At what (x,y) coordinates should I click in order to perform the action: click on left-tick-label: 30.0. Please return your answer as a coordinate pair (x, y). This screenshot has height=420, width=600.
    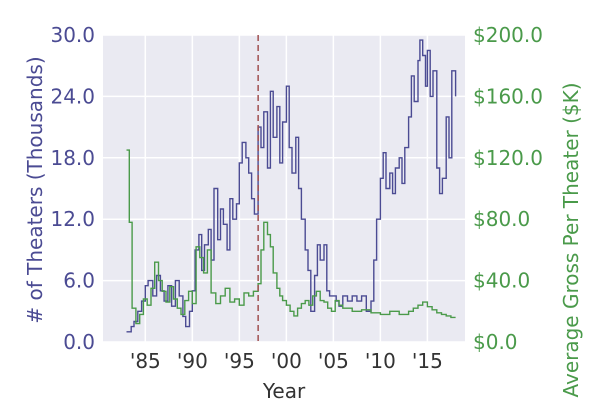
    Looking at the image, I should click on (72, 35).